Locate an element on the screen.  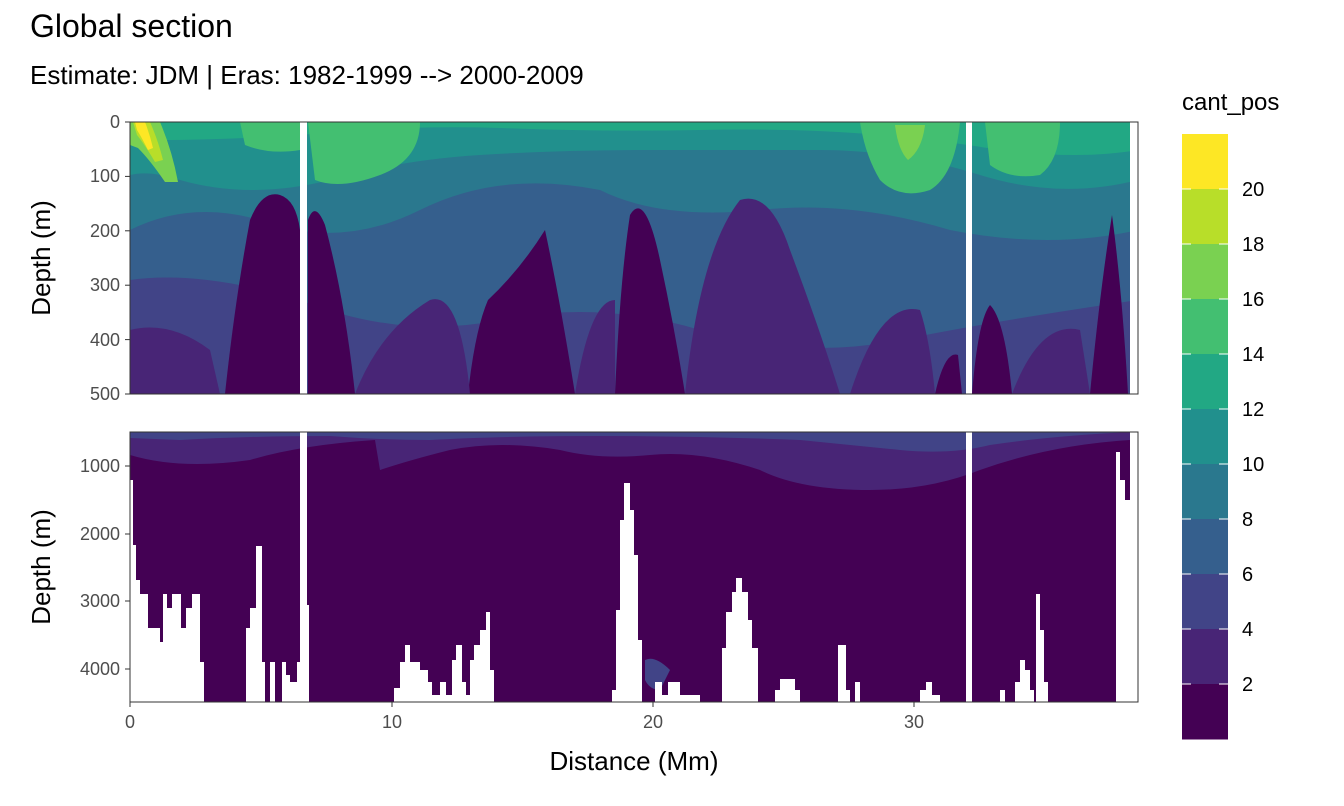
y-axis-label-upper: Depth (m) is located at coordinates (41, 258).